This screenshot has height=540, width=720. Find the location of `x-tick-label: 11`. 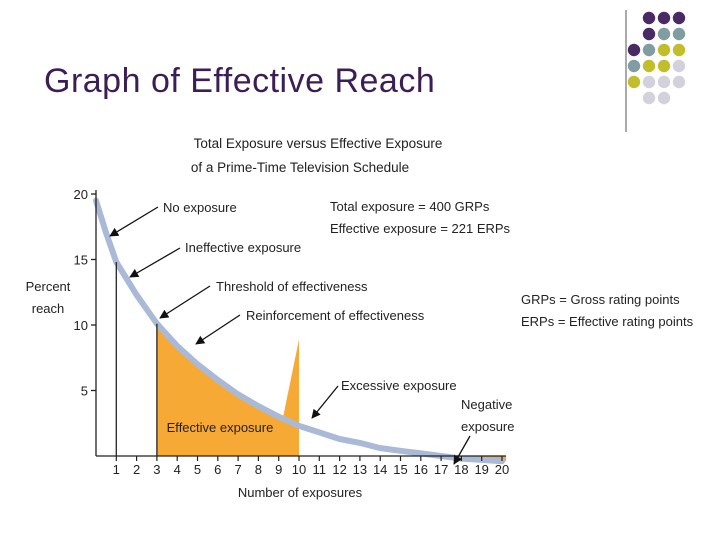

x-tick-label: 11 is located at coordinates (320, 469).